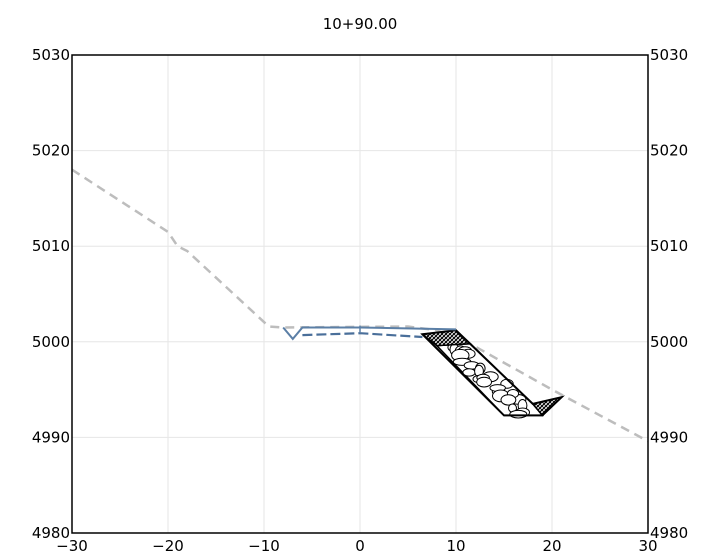 This screenshot has height=551, width=703. I want to click on x-tick-label: 30, so click(647, 544).